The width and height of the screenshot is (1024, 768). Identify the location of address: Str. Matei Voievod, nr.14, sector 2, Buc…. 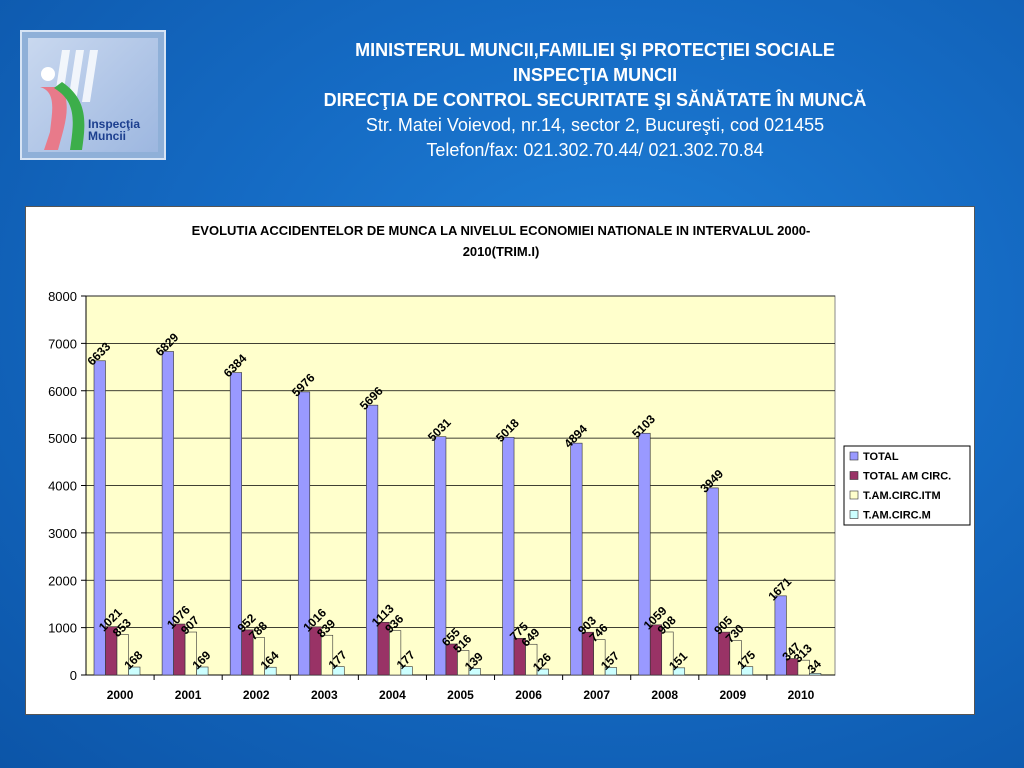
(595, 125).